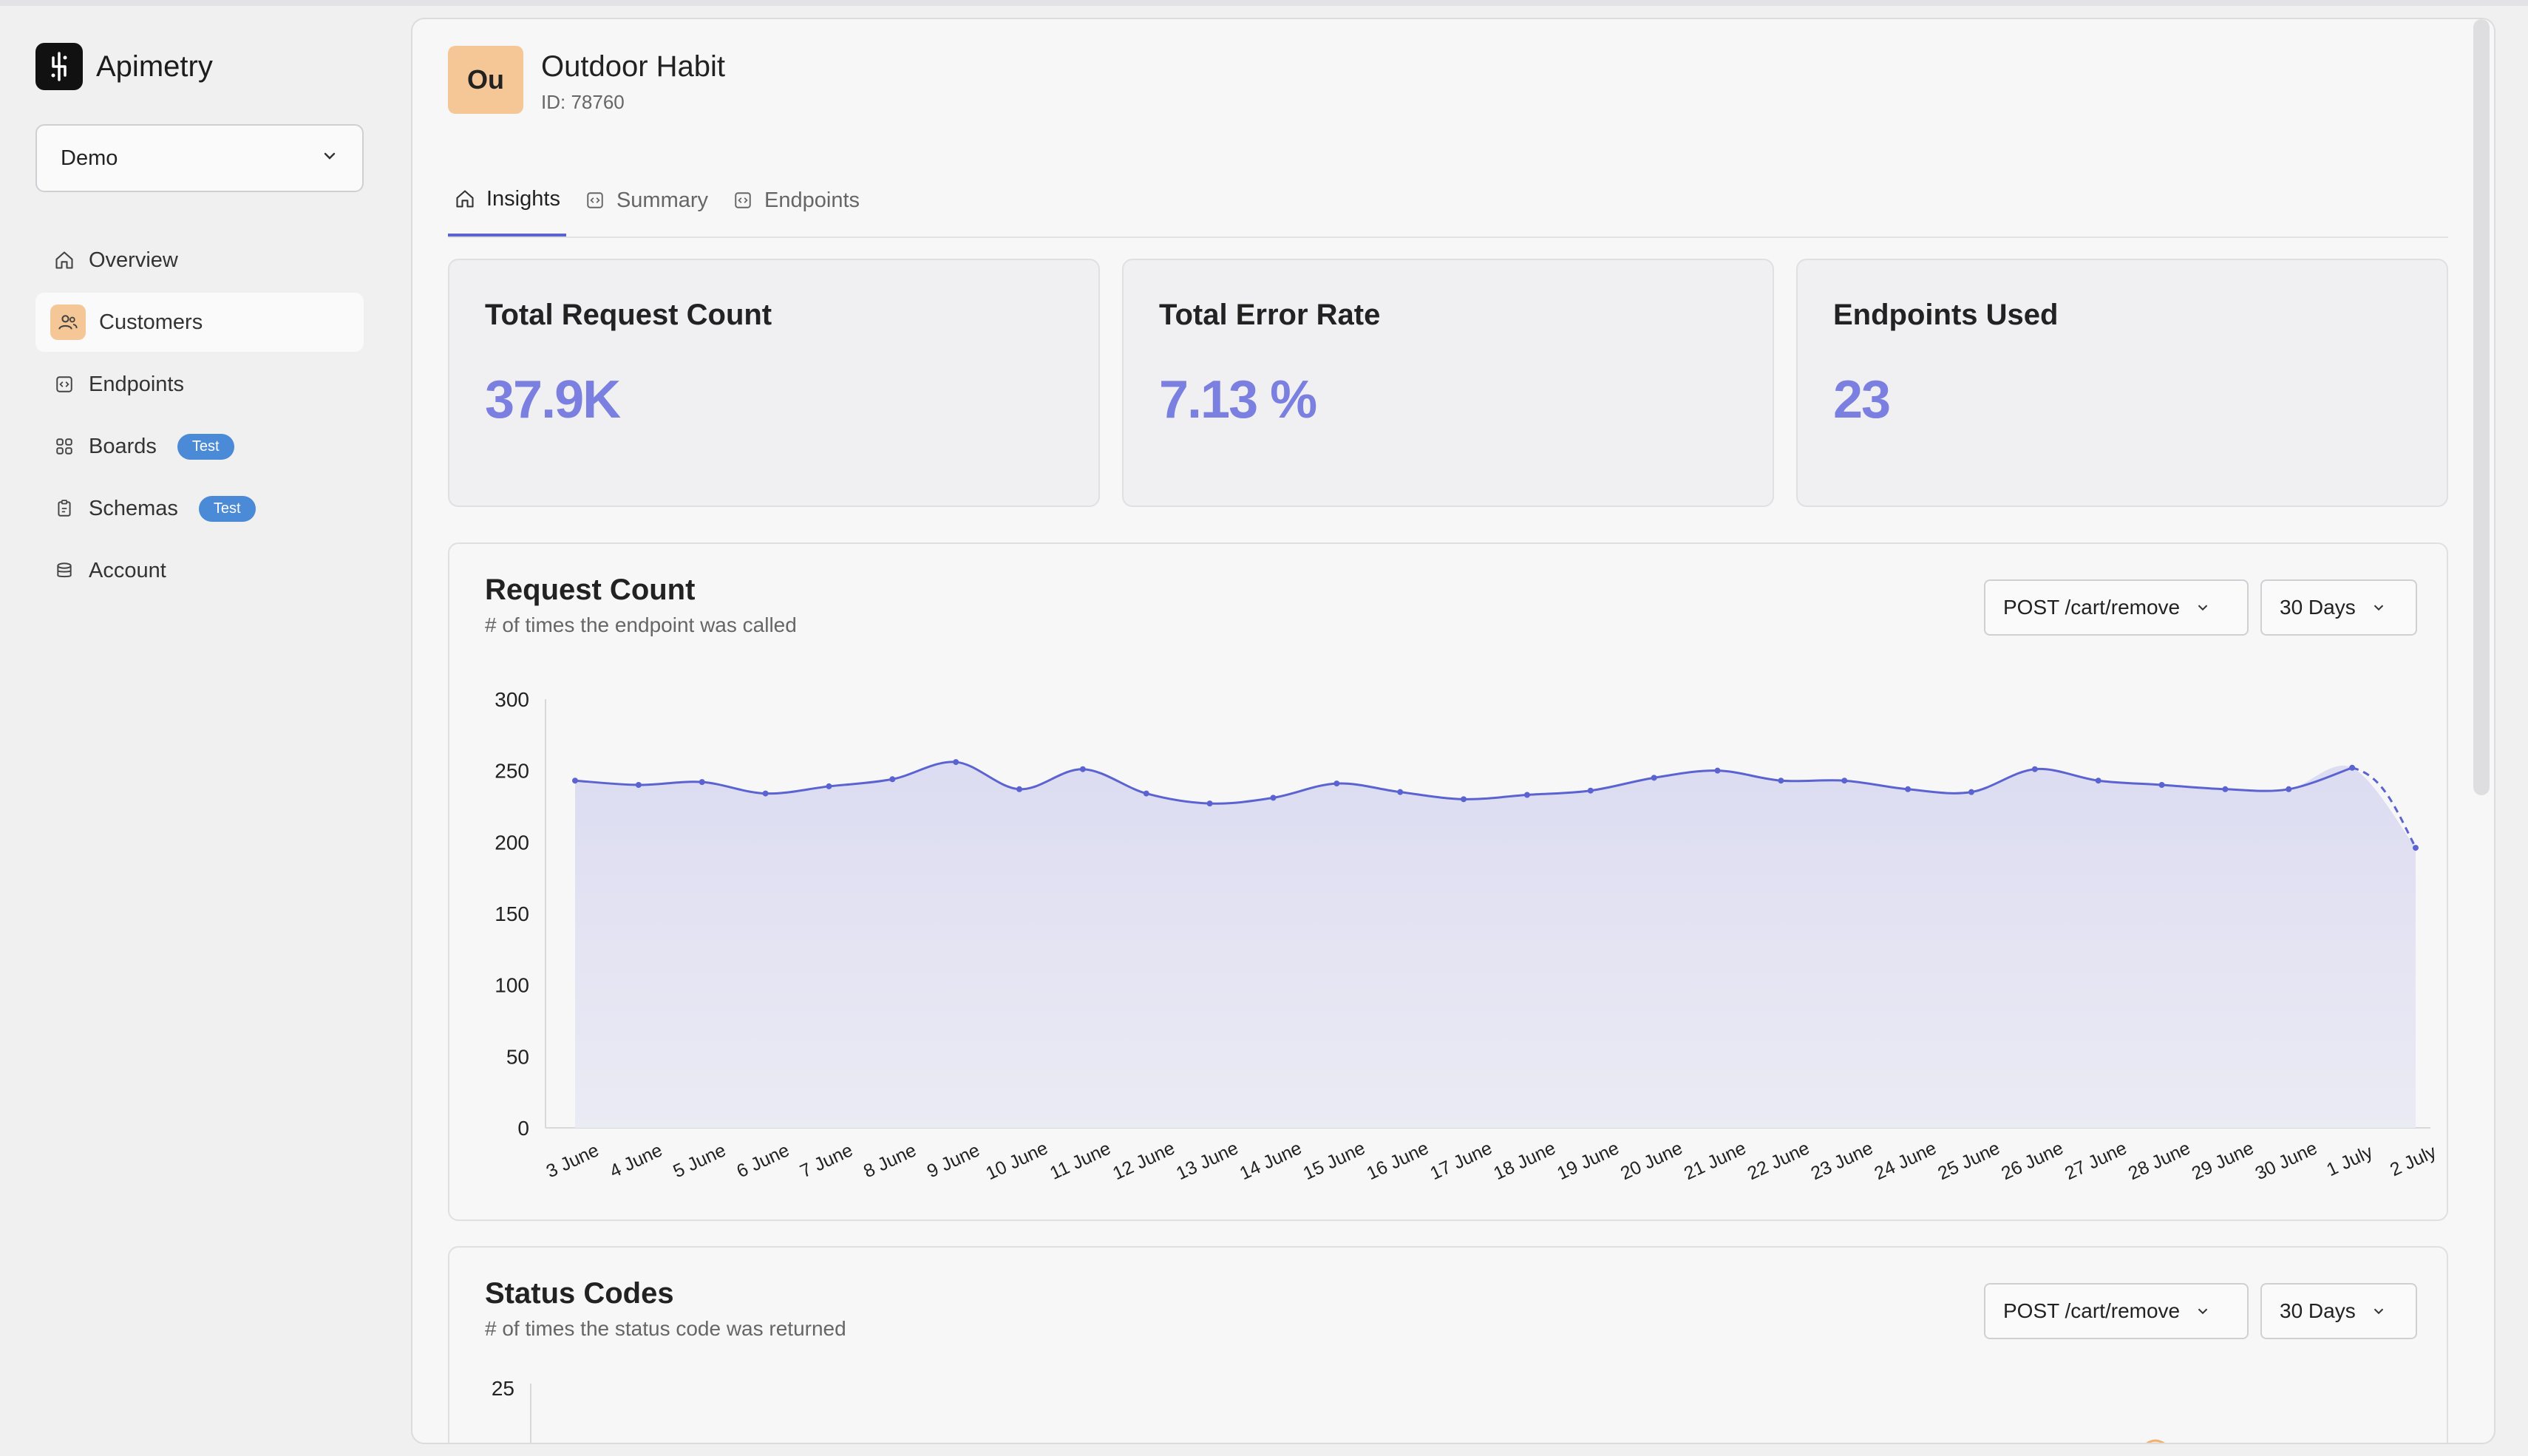 This screenshot has height=1456, width=2528. What do you see at coordinates (629, 315) in the screenshot?
I see `stat-title: Total Request Count` at bounding box center [629, 315].